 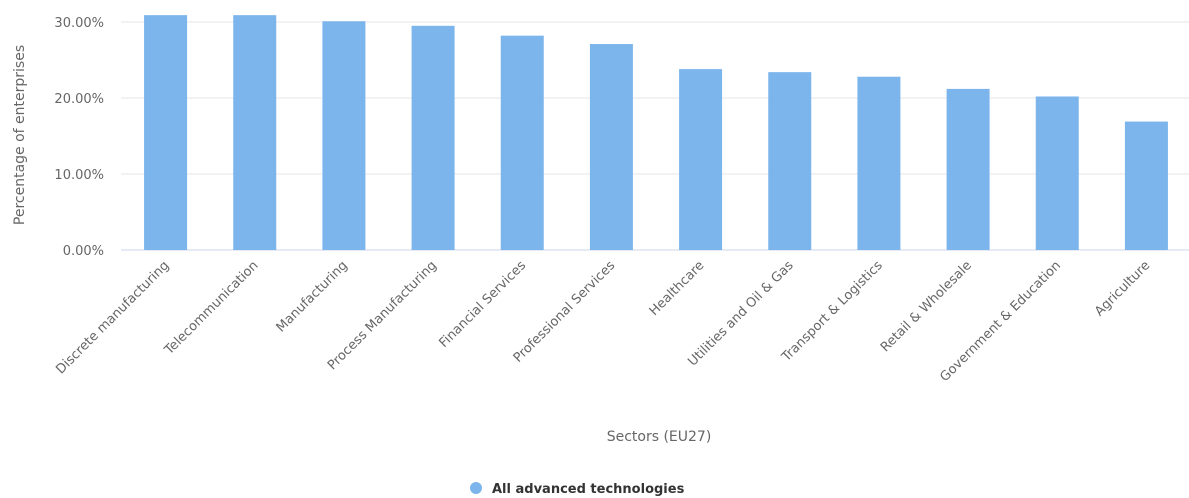 I want to click on x-tick-label: Healthcare, so click(x=677, y=288).